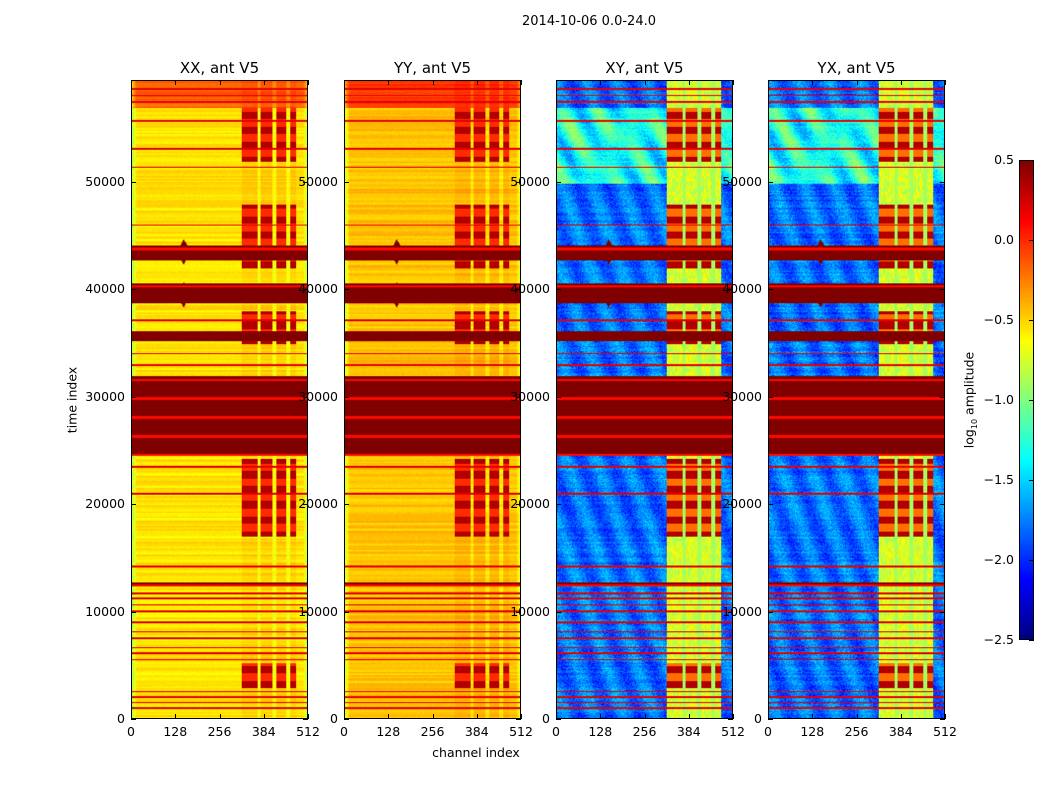 This screenshot has width=1050, height=800. Describe the element at coordinates (1004, 159) in the screenshot. I see `colorbar-tick-label: 0.5` at that location.